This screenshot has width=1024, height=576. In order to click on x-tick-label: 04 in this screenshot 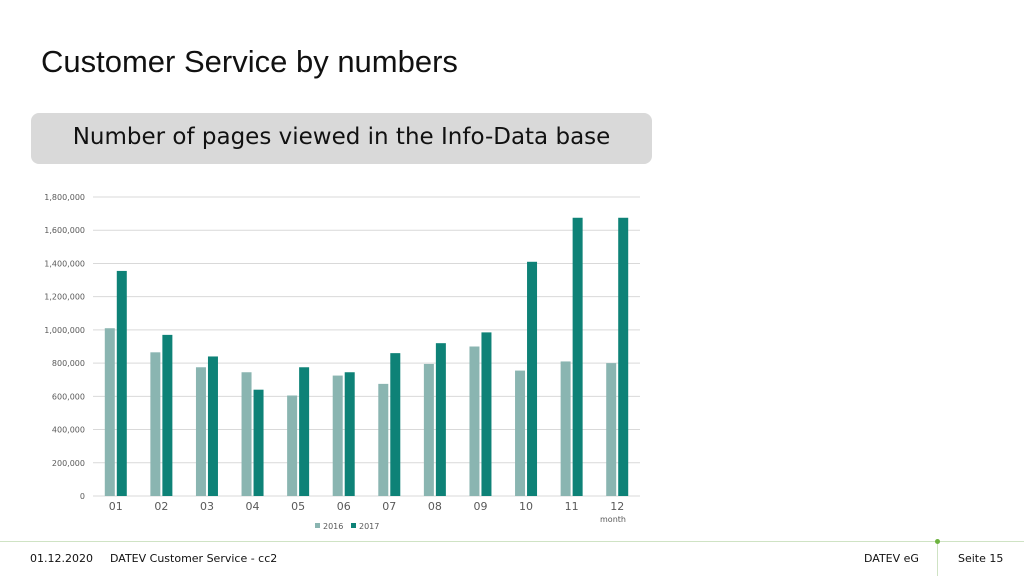, I will do `click(253, 506)`.